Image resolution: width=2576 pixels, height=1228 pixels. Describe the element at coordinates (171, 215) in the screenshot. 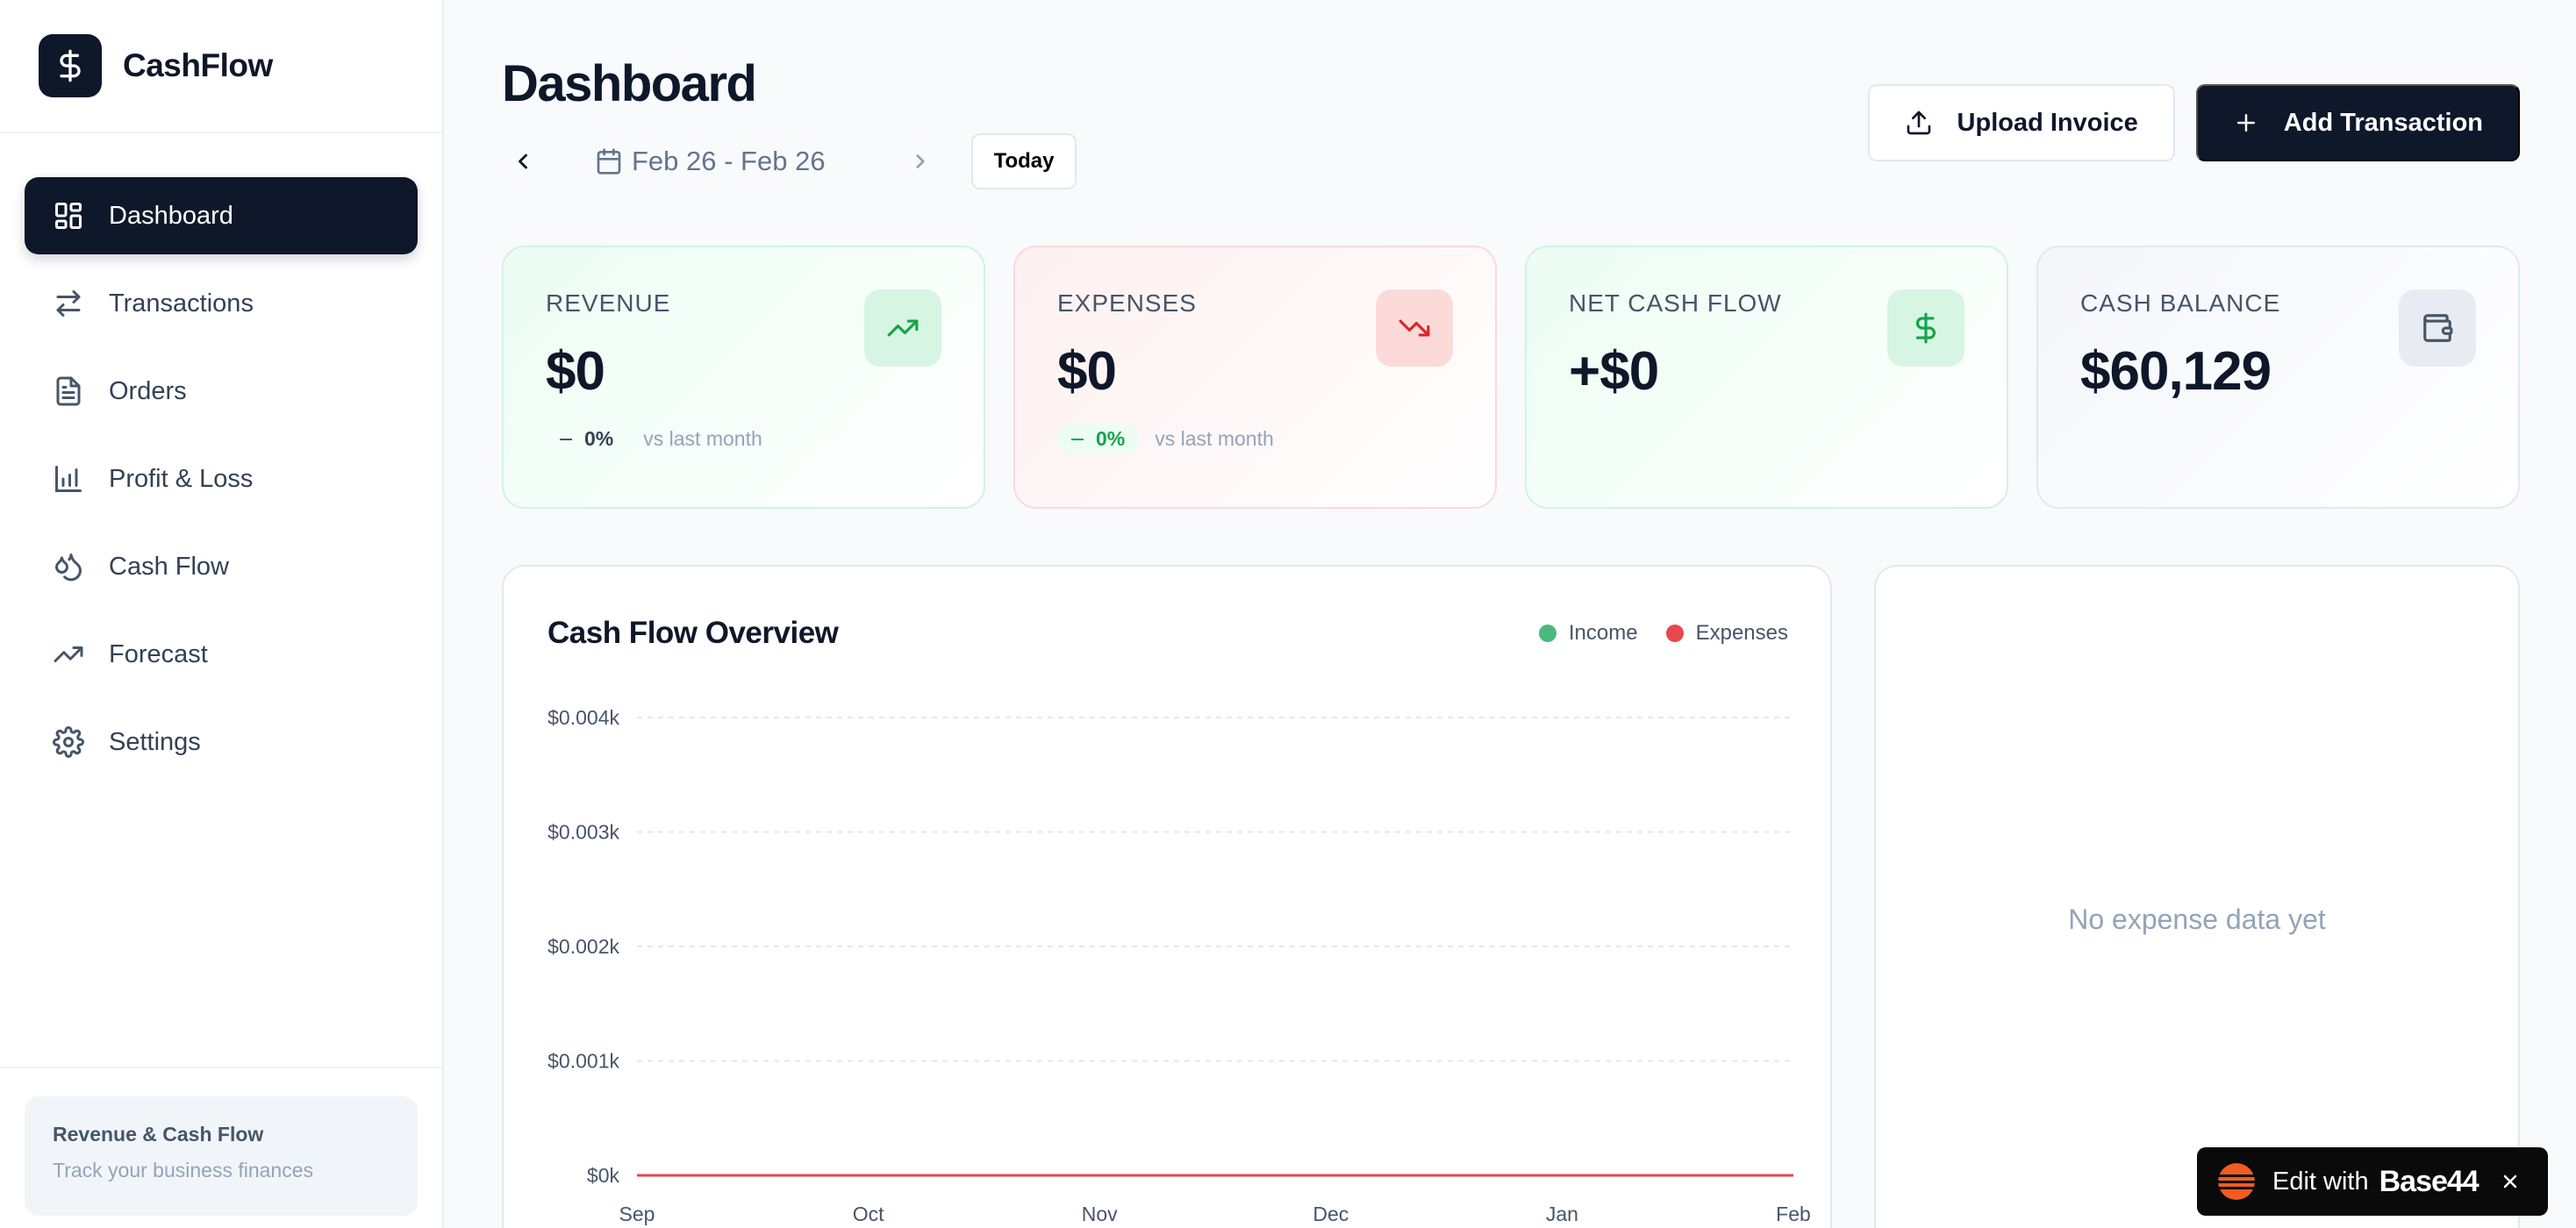

I see `sidebar-item-label: Dashboard` at that location.